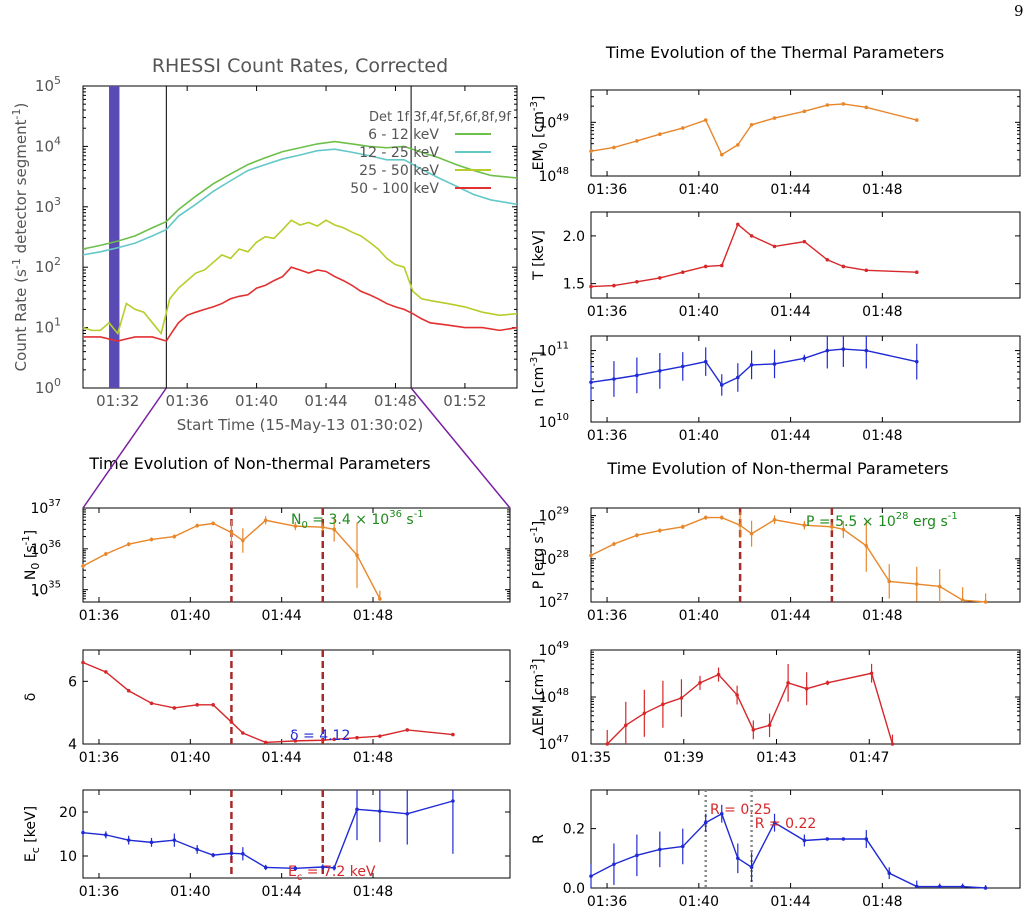  I want to click on y-tick-label: 1010, so click(553, 421).